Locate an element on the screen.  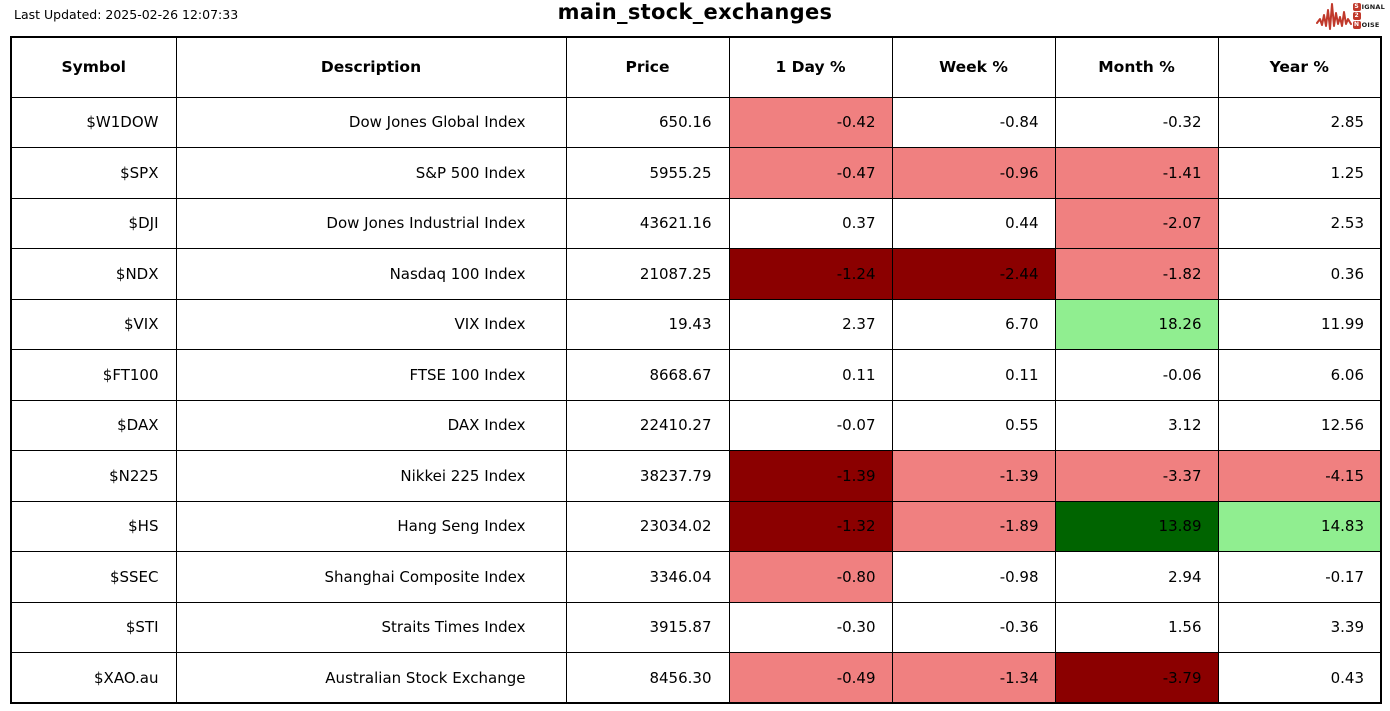
day-cell: -1.24 is located at coordinates (810, 274).